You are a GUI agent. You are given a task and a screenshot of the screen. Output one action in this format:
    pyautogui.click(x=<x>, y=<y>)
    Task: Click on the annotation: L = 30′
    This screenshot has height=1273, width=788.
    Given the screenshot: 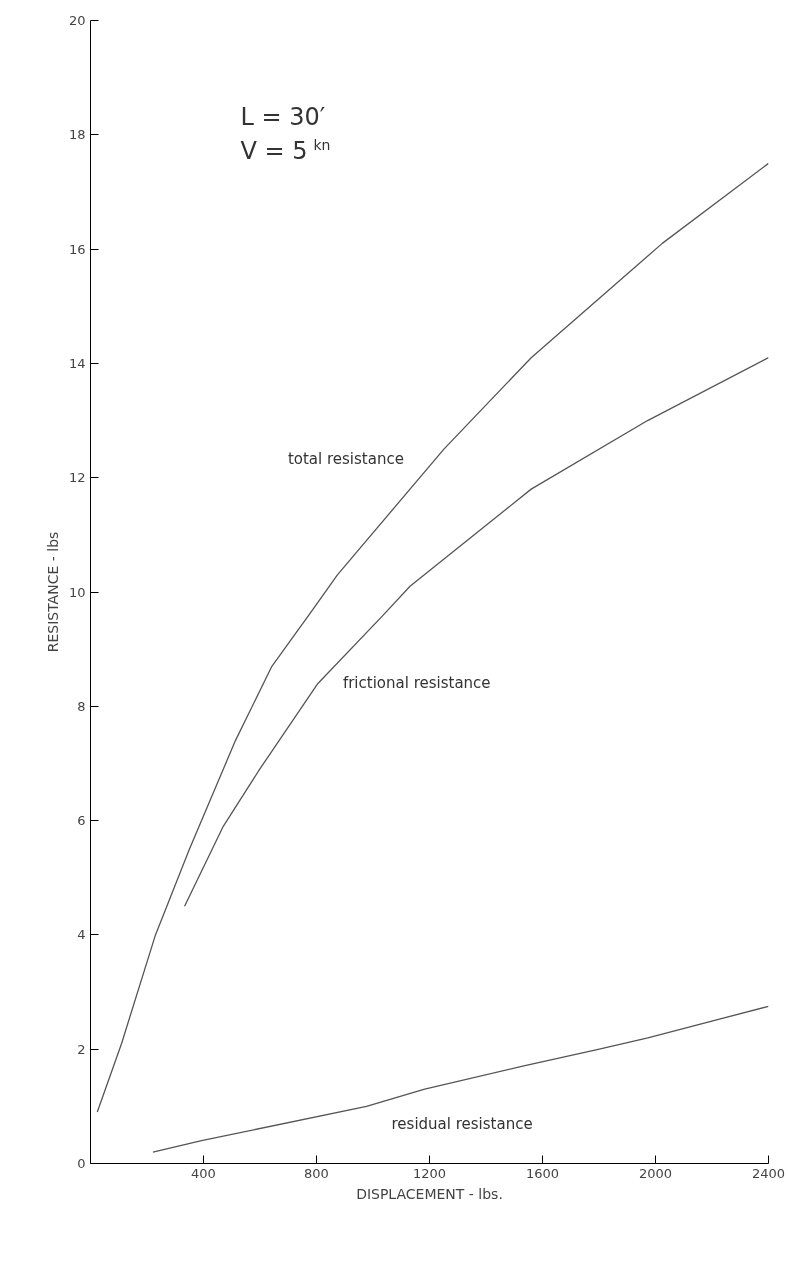 What is the action you would take?
    pyautogui.click(x=283, y=116)
    